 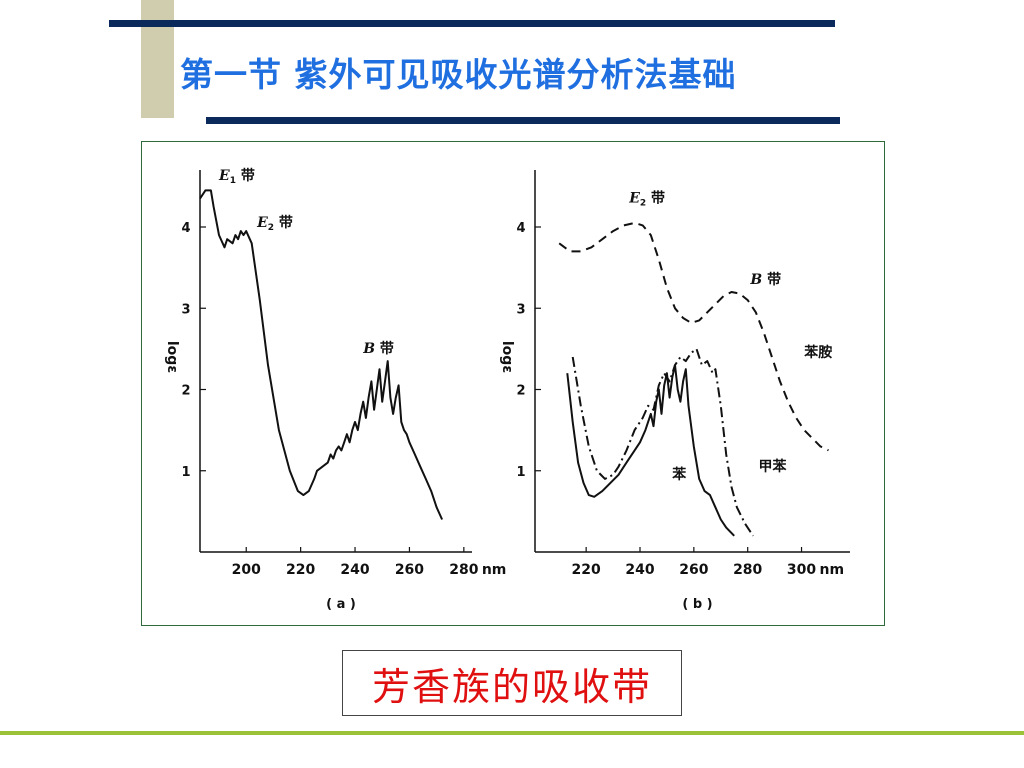 I want to click on panel-b-annotation-4: 苯, so click(x=679, y=474).